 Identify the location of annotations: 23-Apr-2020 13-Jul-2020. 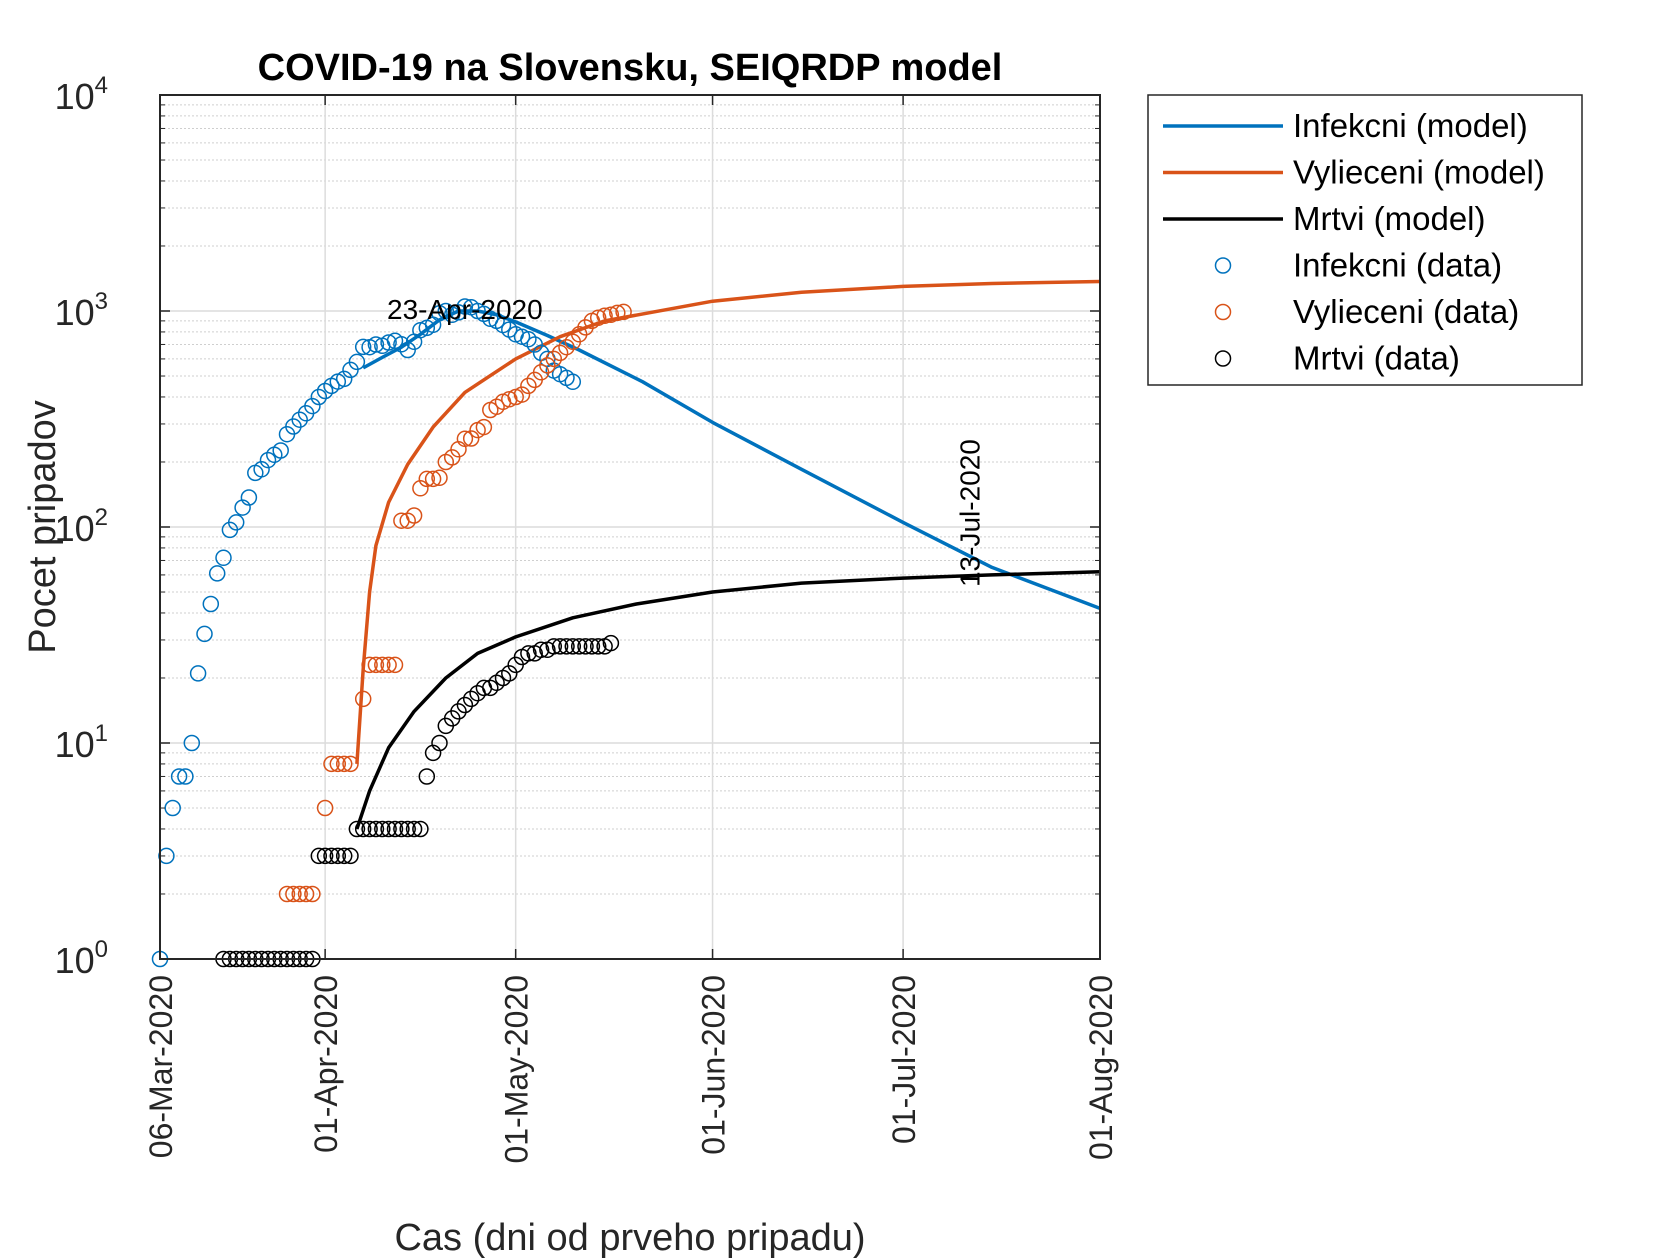
(686, 440).